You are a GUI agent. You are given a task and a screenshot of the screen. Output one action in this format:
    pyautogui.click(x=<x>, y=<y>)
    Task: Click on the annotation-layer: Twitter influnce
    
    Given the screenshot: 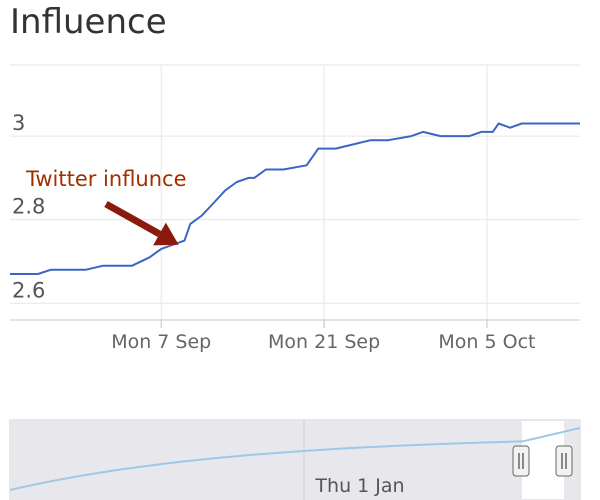 What is the action you would take?
    pyautogui.click(x=106, y=206)
    